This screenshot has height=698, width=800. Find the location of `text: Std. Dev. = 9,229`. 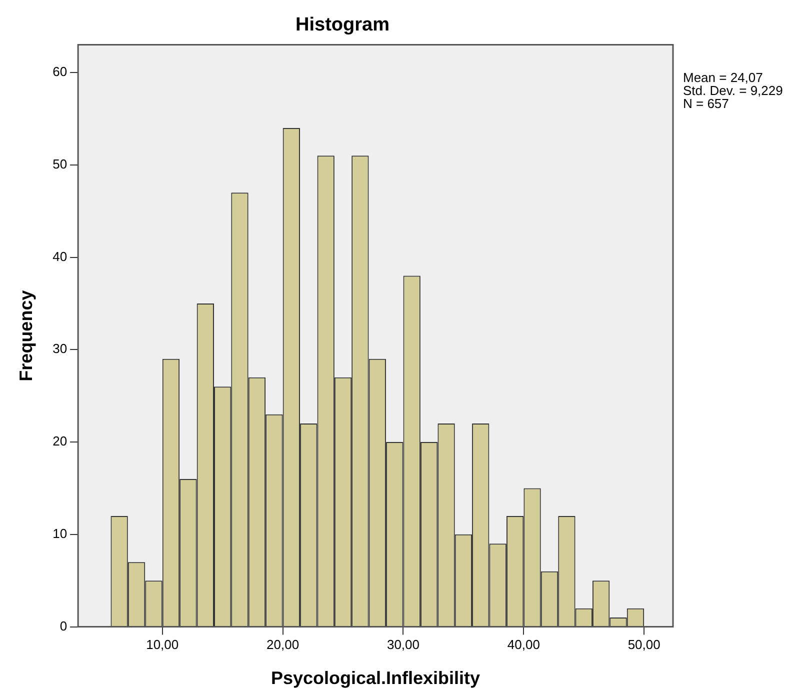

text: Std. Dev. = 9,229 is located at coordinates (733, 90).